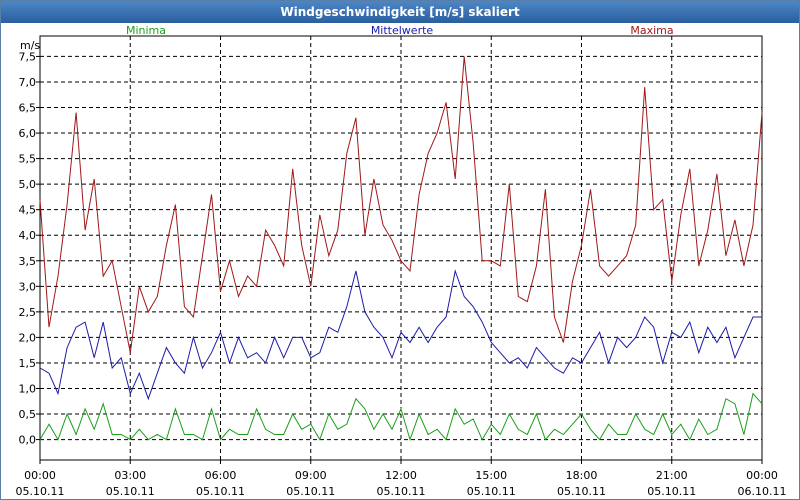  I want to click on y-axis-label: m/s, so click(30, 45).